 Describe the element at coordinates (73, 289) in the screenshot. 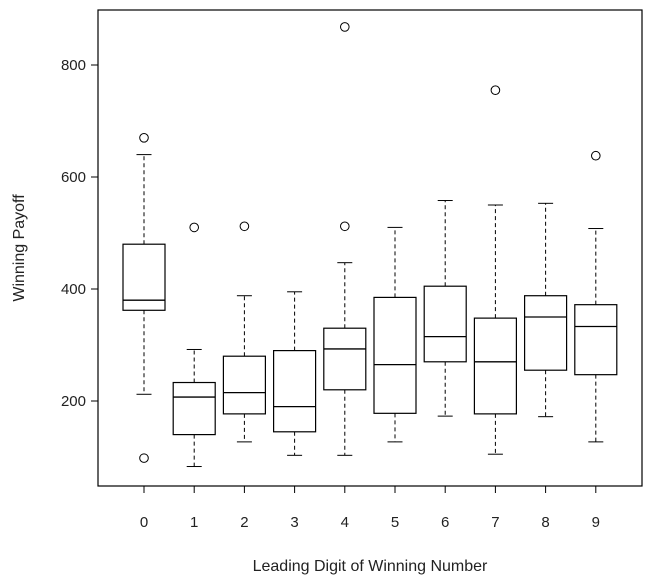

I see `y-tick-label-400: 400` at that location.